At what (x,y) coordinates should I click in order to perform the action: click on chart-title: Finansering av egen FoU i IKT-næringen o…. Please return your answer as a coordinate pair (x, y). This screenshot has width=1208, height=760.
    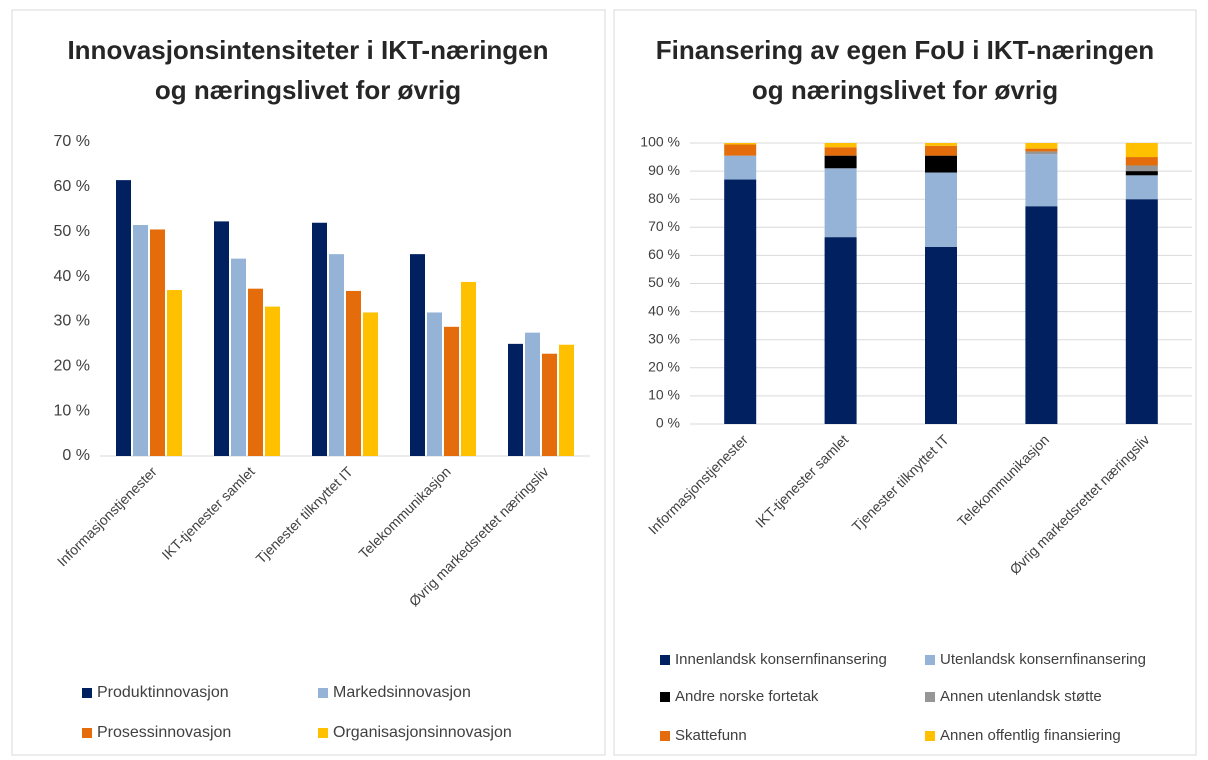
    Looking at the image, I should click on (905, 70).